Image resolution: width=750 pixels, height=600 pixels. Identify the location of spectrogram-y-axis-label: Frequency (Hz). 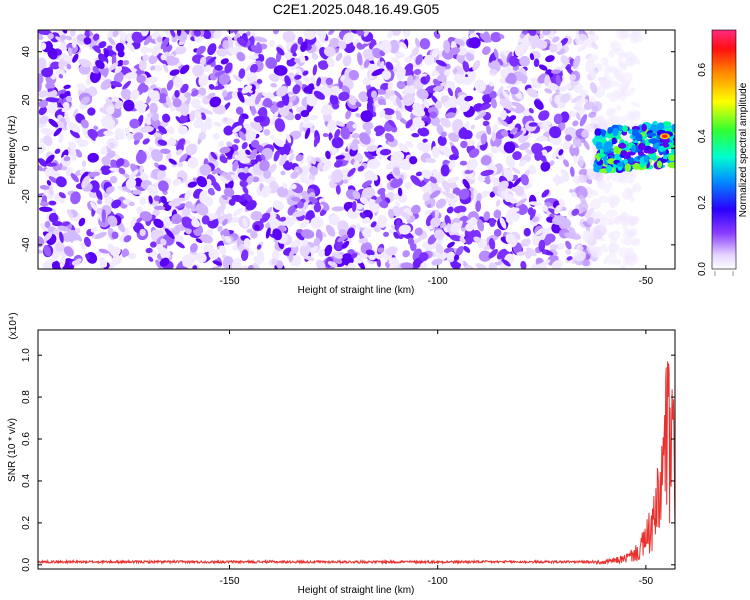
(12, 150).